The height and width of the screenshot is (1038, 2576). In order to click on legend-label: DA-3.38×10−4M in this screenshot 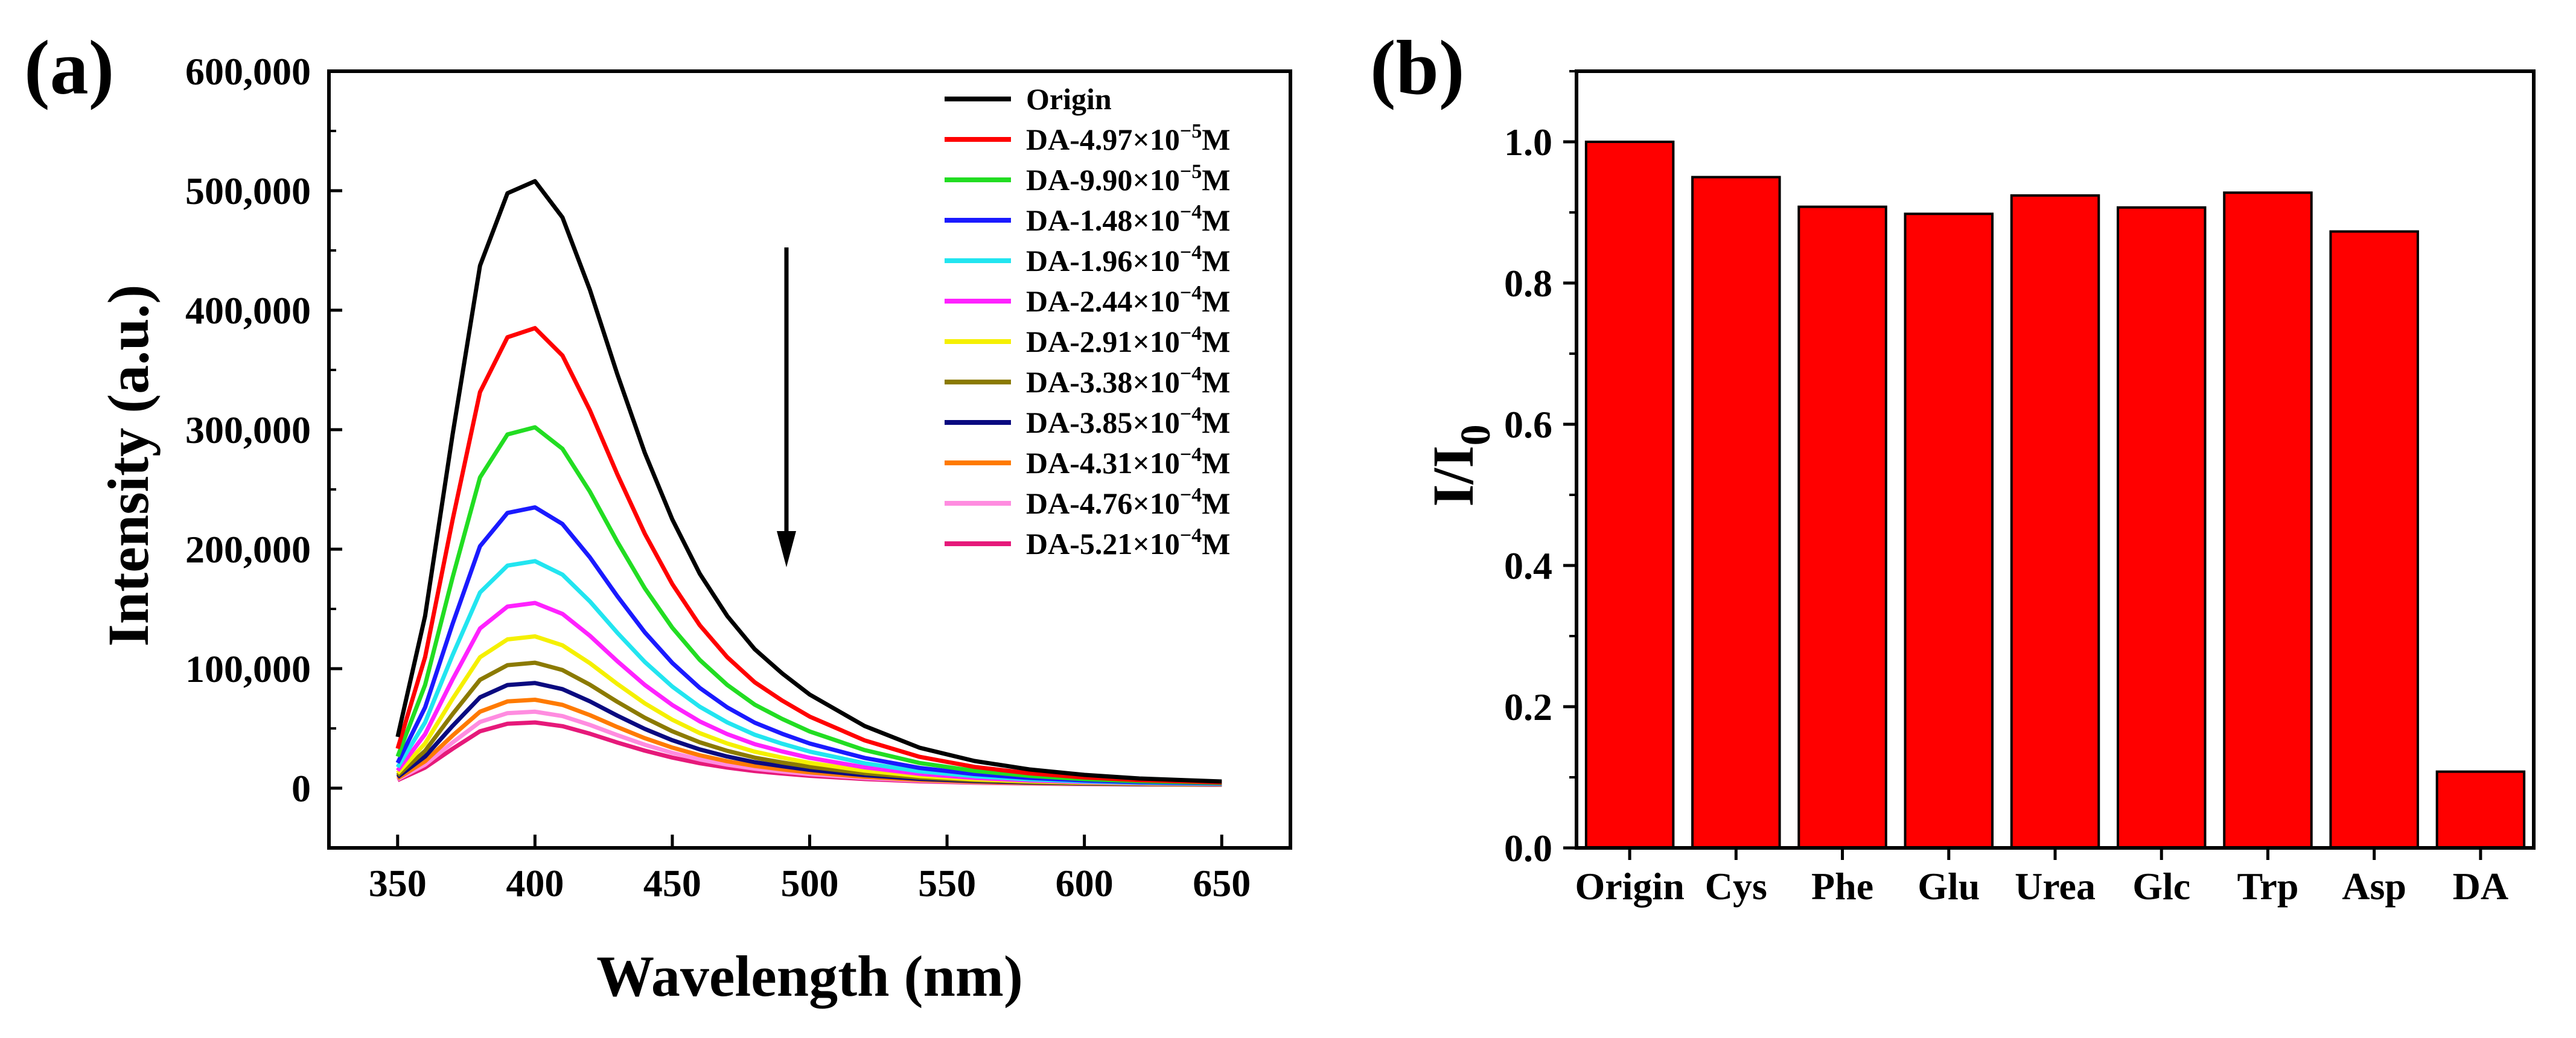, I will do `click(1128, 381)`.